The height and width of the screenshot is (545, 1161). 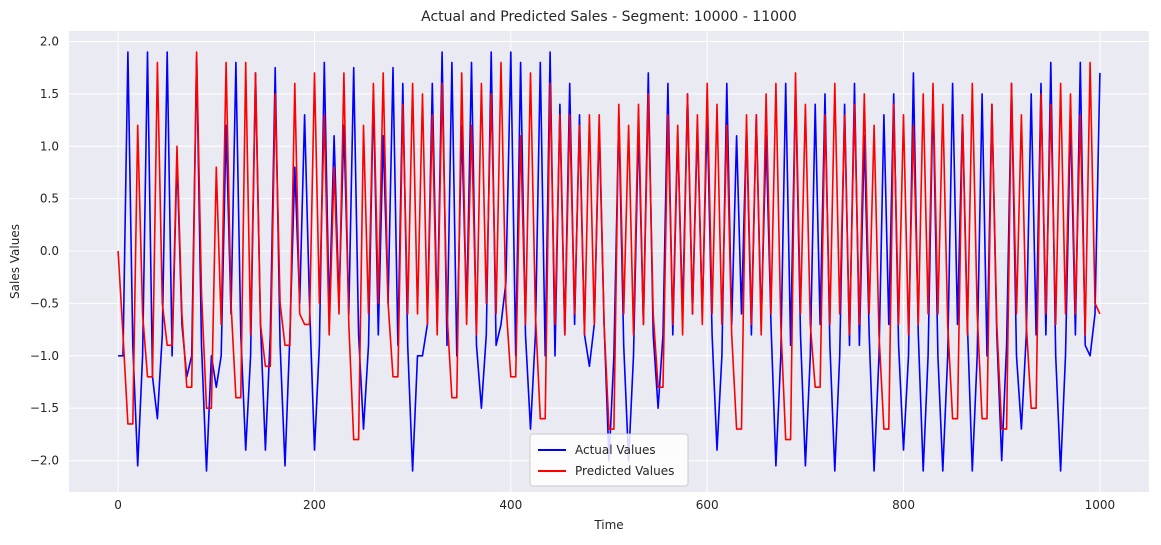 I want to click on y-tick-label: −1.0, so click(x=44, y=356).